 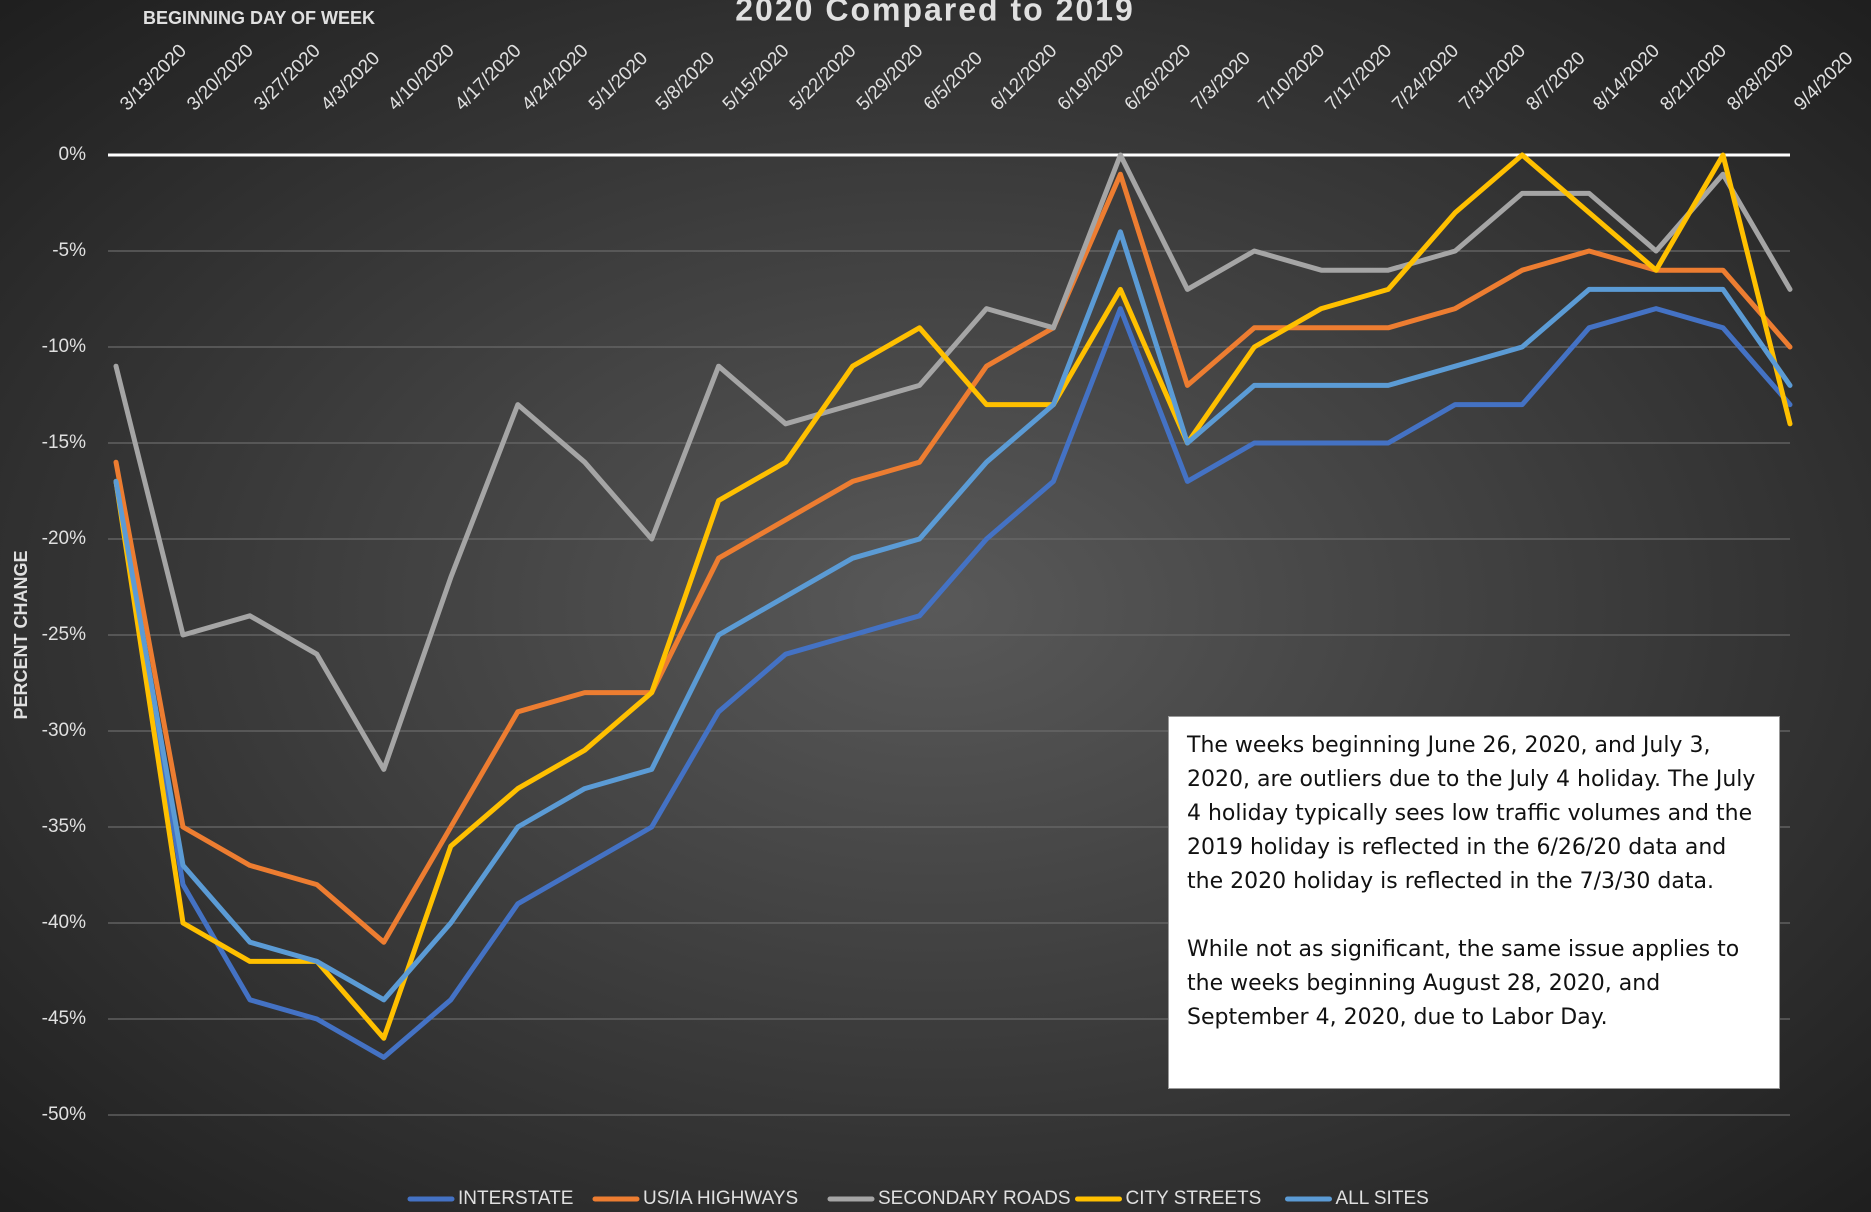 I want to click on y-tick-label: -25%, so click(x=64, y=634).